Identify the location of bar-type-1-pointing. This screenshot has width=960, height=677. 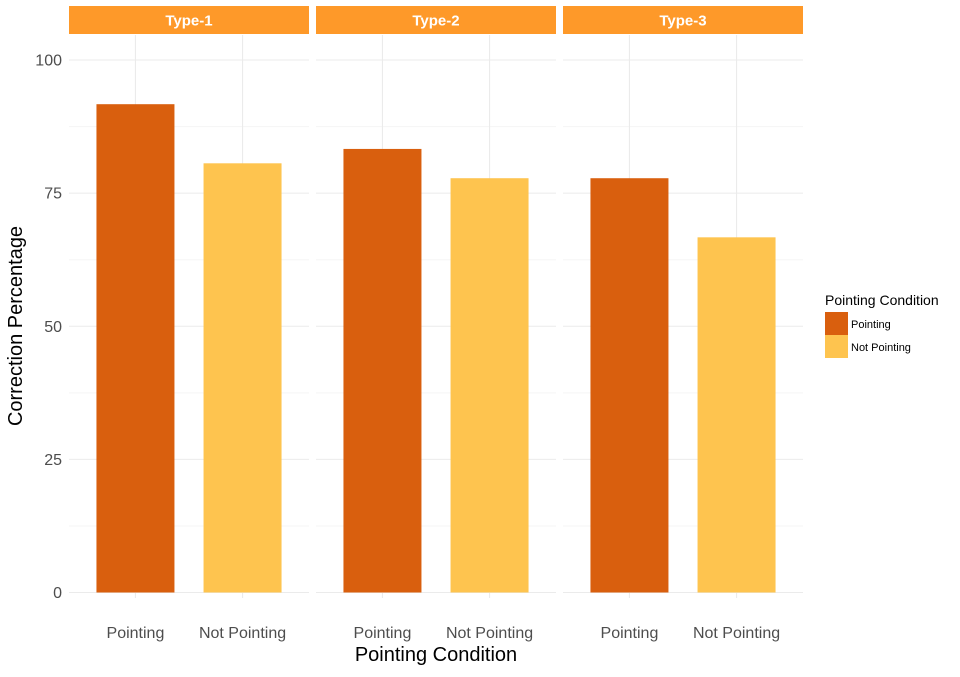
(135, 348).